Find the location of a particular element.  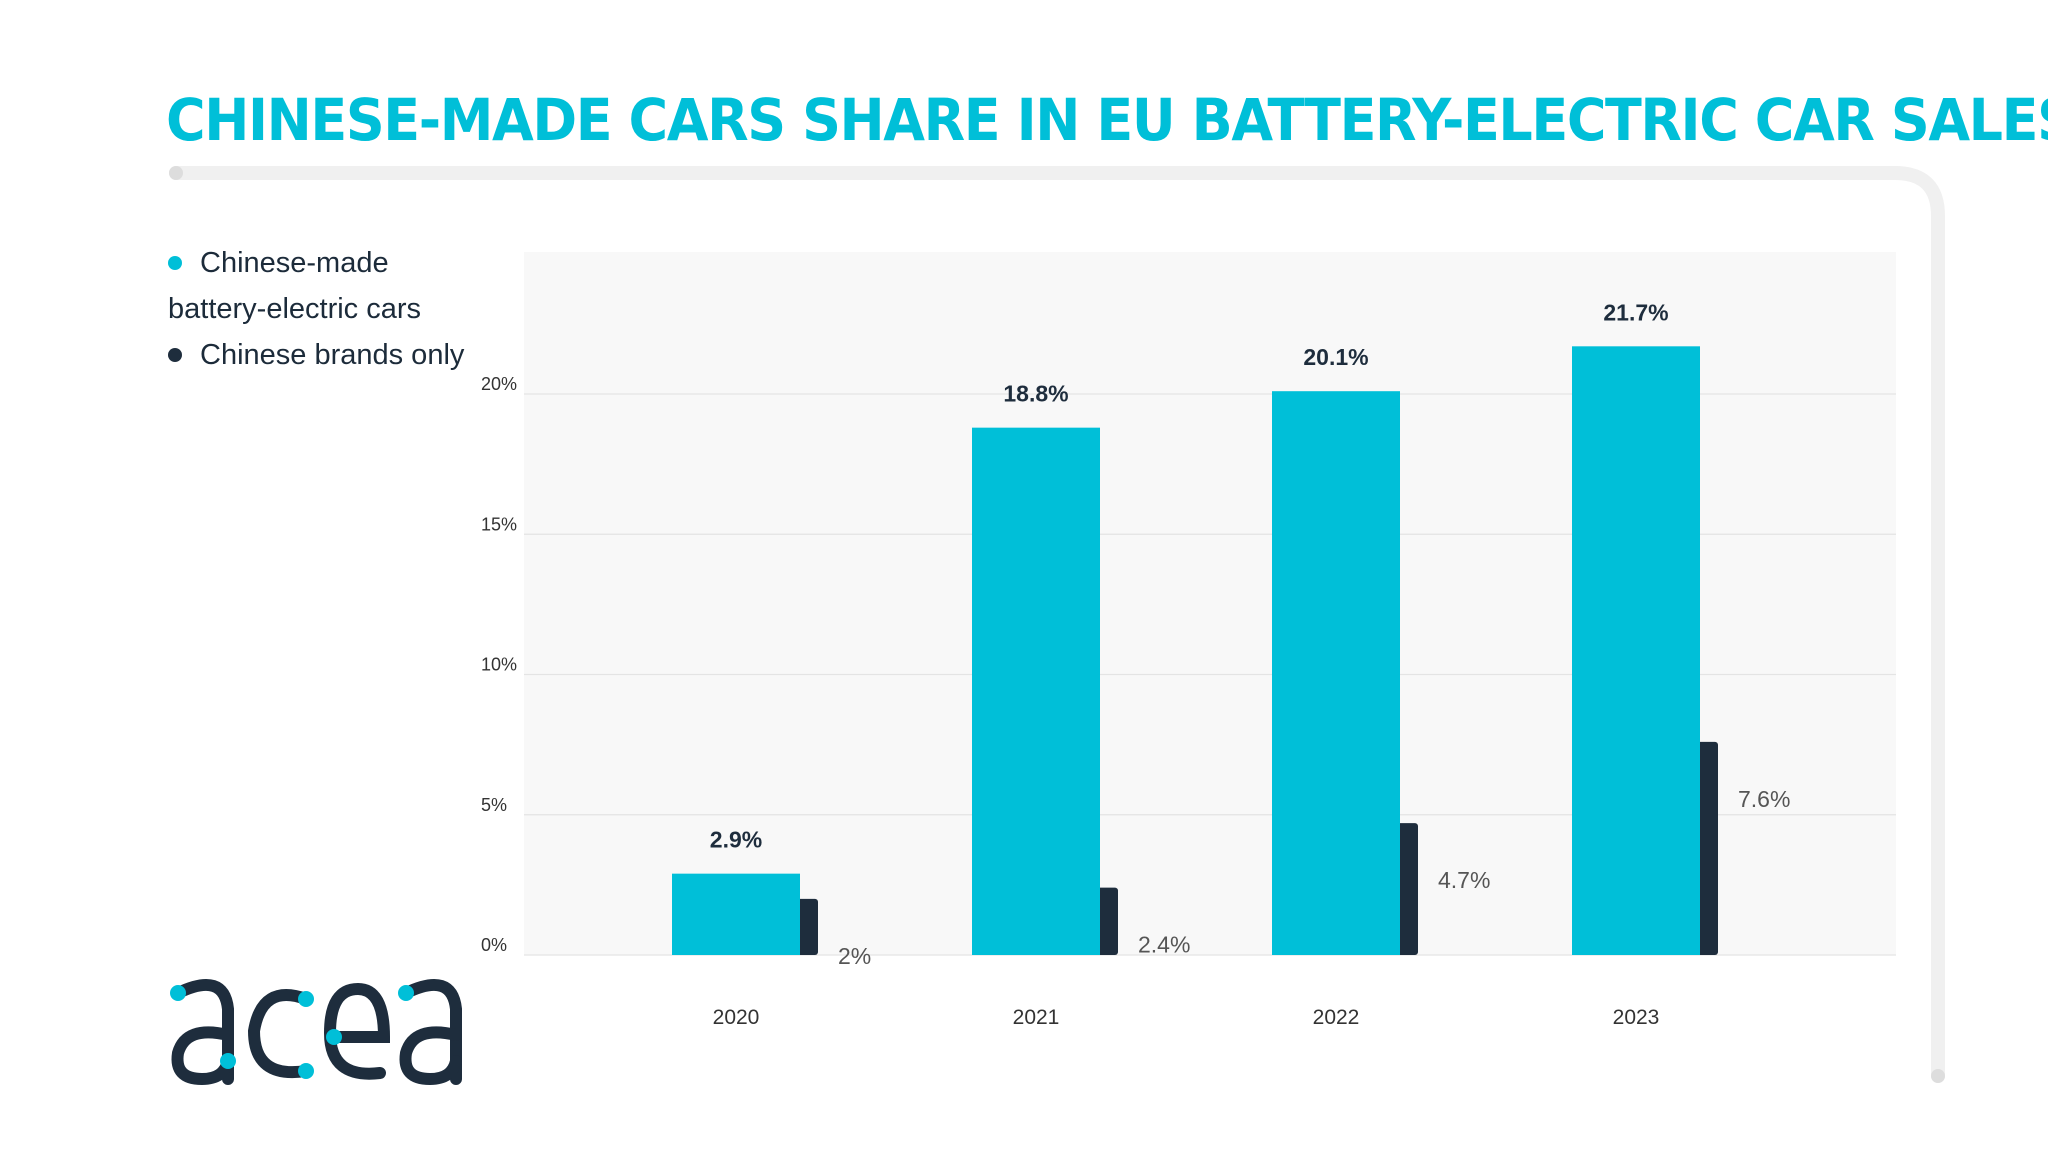

bar-chinese-made-2021 is located at coordinates (1036, 691).